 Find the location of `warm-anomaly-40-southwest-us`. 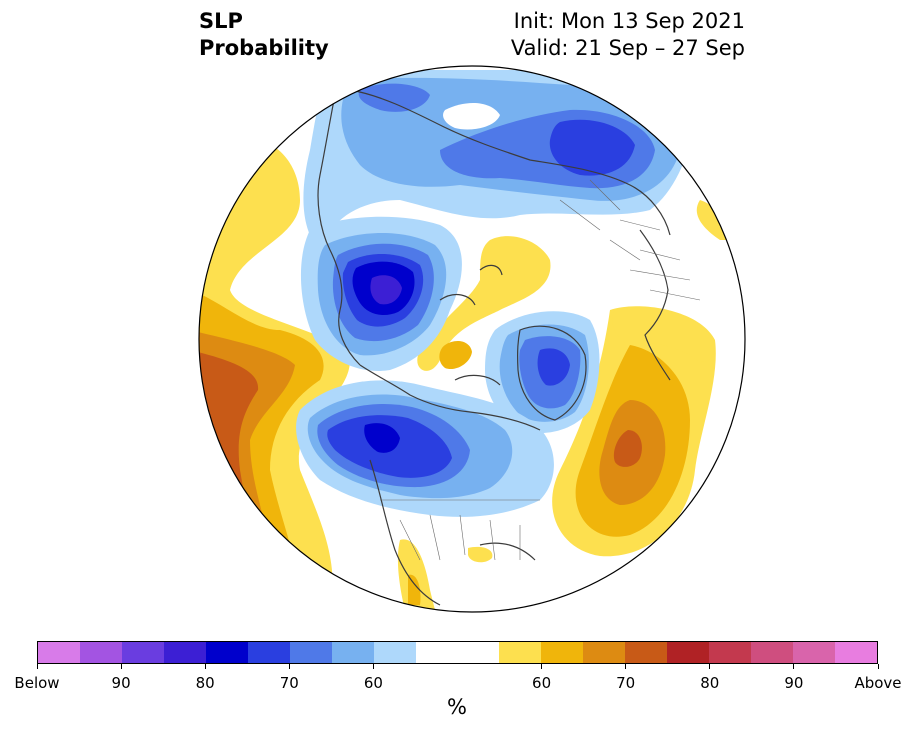

warm-anomaly-40-southwest-us is located at coordinates (416, 574).